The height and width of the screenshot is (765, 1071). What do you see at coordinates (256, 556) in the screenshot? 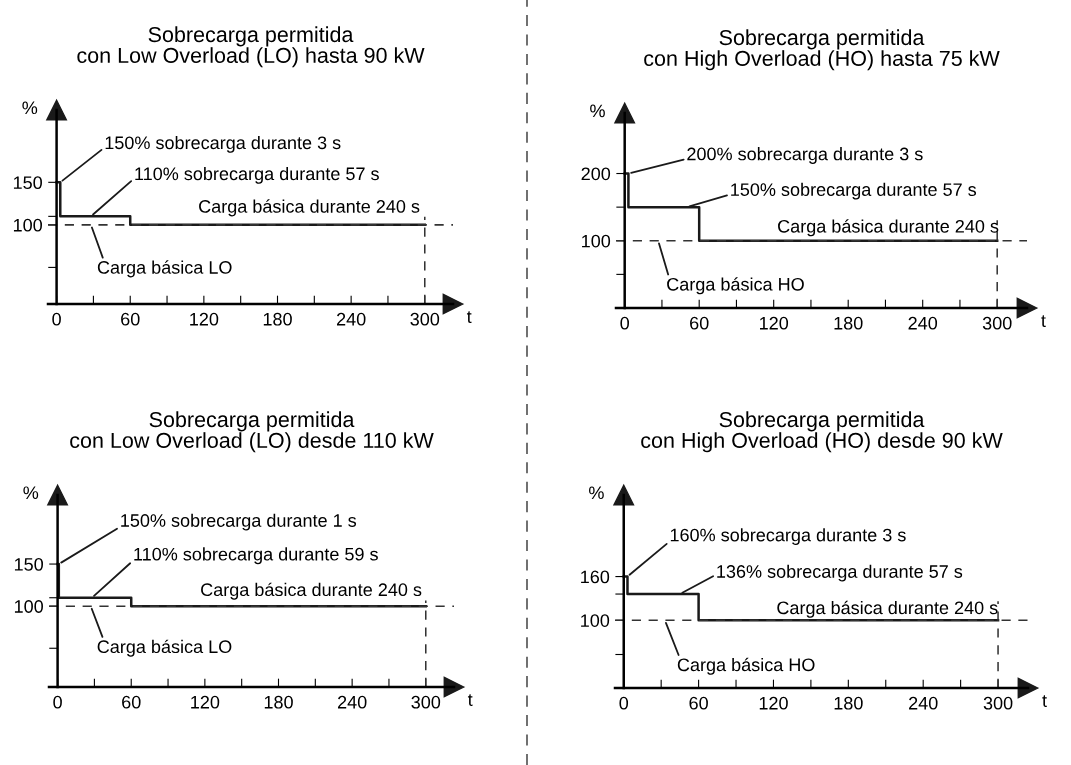
I see `annotation: 110% sobrecarga durante 59 s` at bounding box center [256, 556].